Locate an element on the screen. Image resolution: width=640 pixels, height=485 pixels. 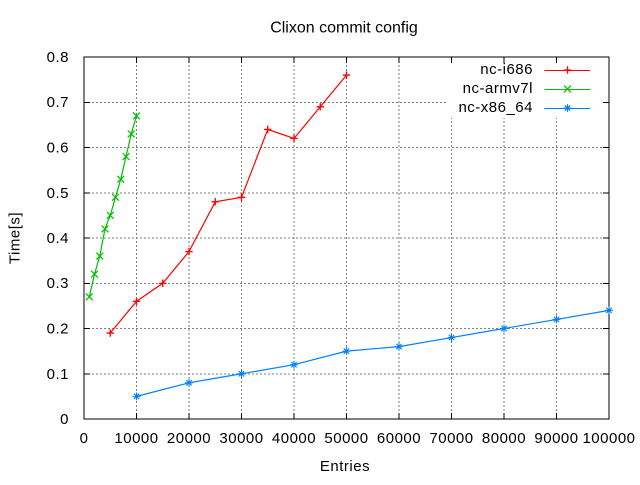
svg-text: 60000 is located at coordinates (399, 438).